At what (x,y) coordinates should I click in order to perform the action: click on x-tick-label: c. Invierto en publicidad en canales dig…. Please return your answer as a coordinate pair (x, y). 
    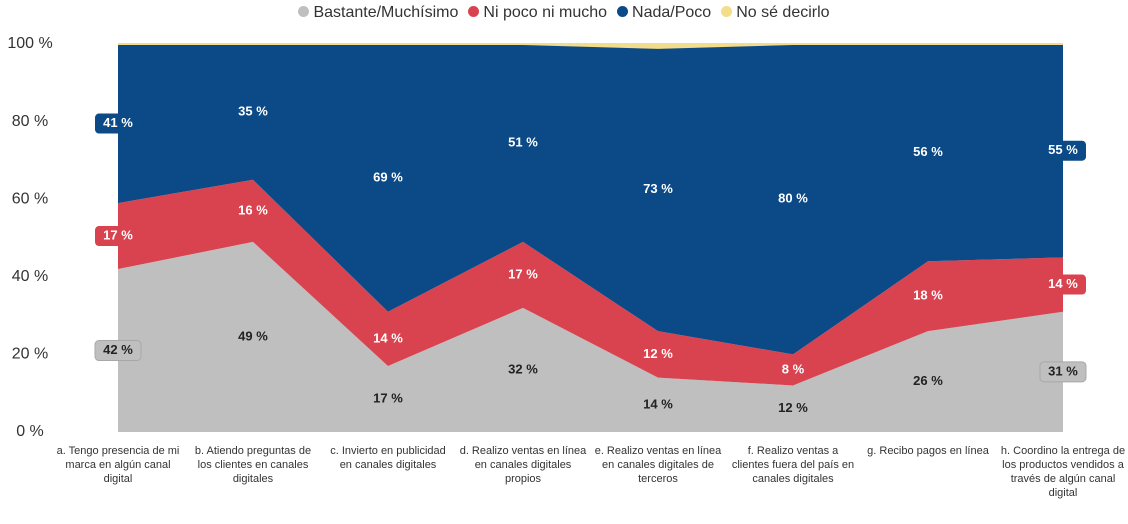
    Looking at the image, I should click on (388, 458).